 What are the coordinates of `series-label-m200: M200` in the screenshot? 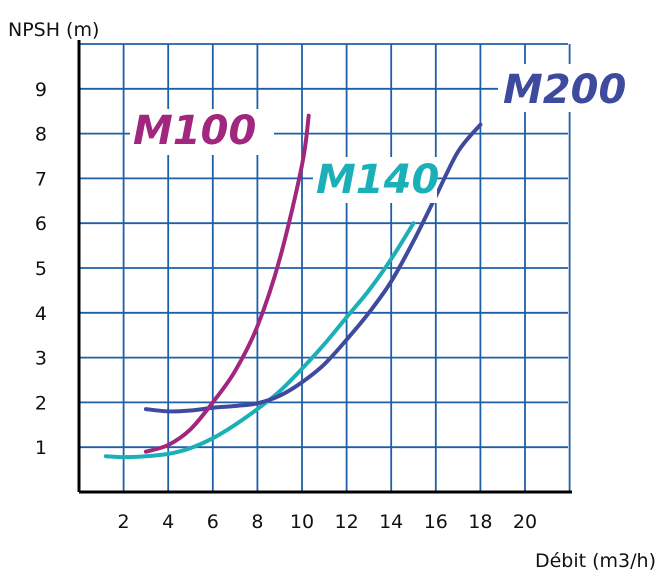 It's located at (564, 90).